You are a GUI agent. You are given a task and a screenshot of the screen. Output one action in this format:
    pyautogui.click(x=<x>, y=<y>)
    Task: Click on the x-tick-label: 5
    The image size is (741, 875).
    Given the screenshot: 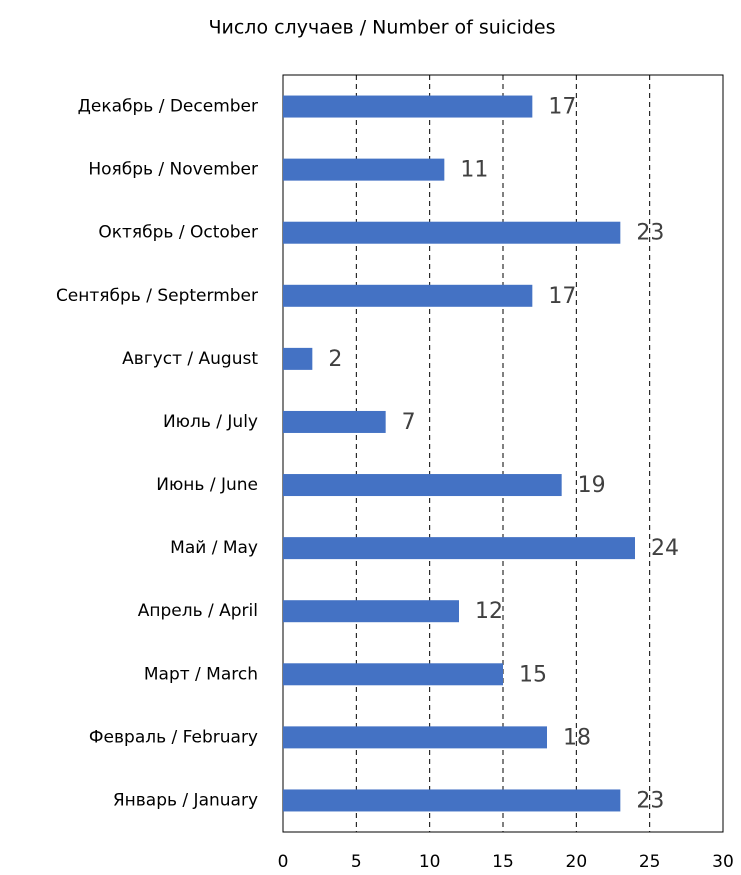 What is the action you would take?
    pyautogui.click(x=356, y=862)
    